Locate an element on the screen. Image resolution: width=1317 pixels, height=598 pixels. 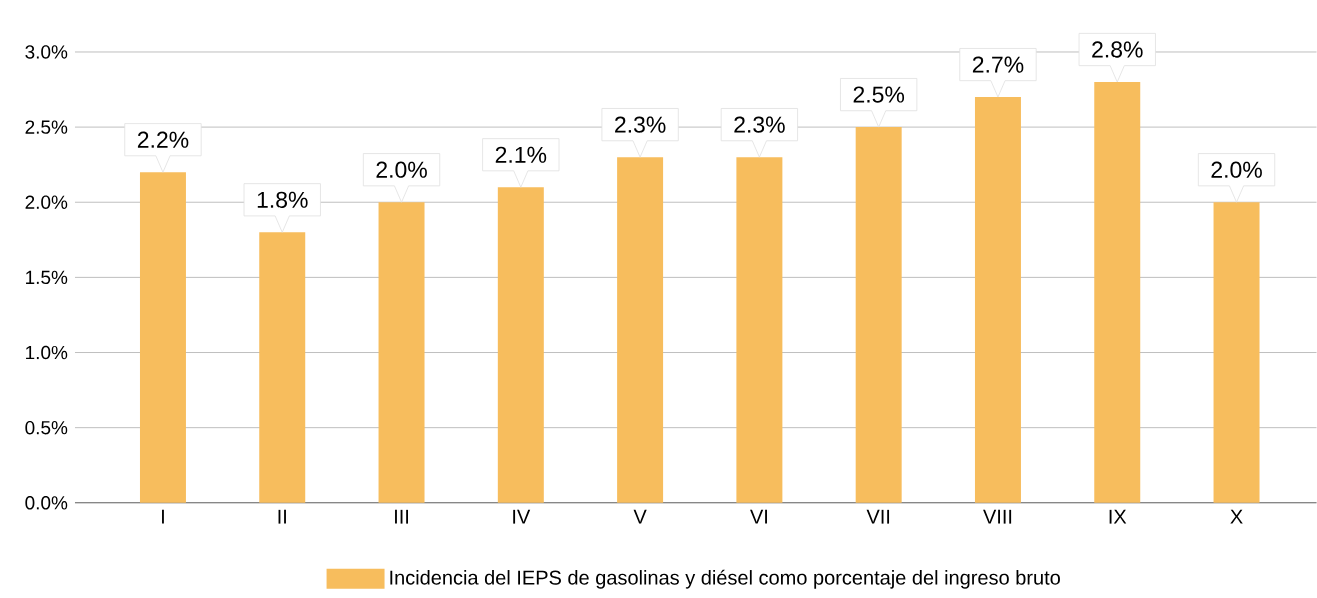
x-tick-label: X is located at coordinates (1236, 516).